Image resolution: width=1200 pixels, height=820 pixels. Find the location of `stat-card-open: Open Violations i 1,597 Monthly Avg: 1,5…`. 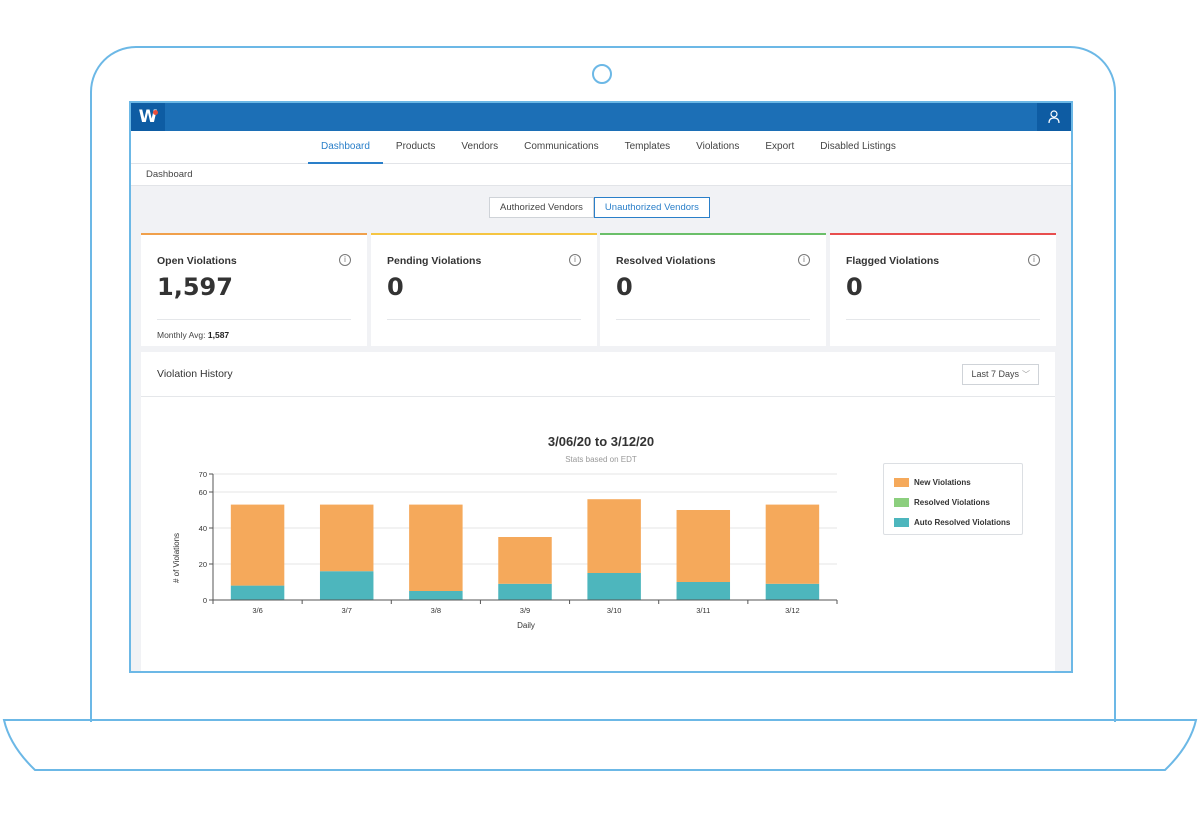

stat-card-open: Open Violations i 1,597 Monthly Avg: 1,5… is located at coordinates (254, 289).